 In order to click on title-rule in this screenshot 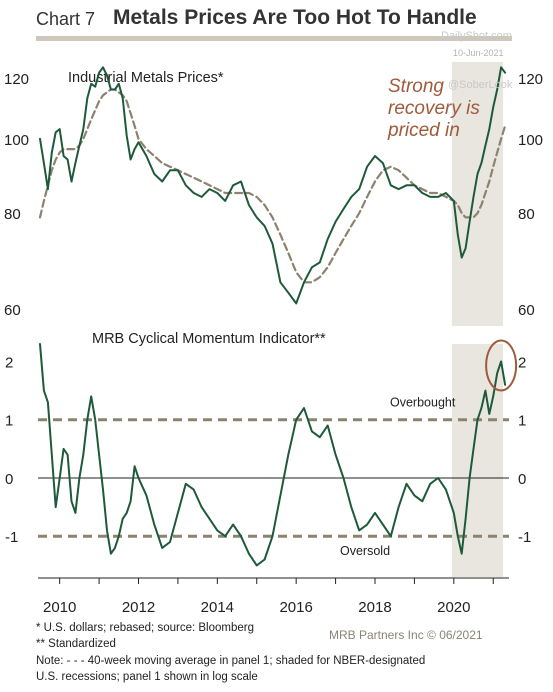, I will do `click(274, 38)`.